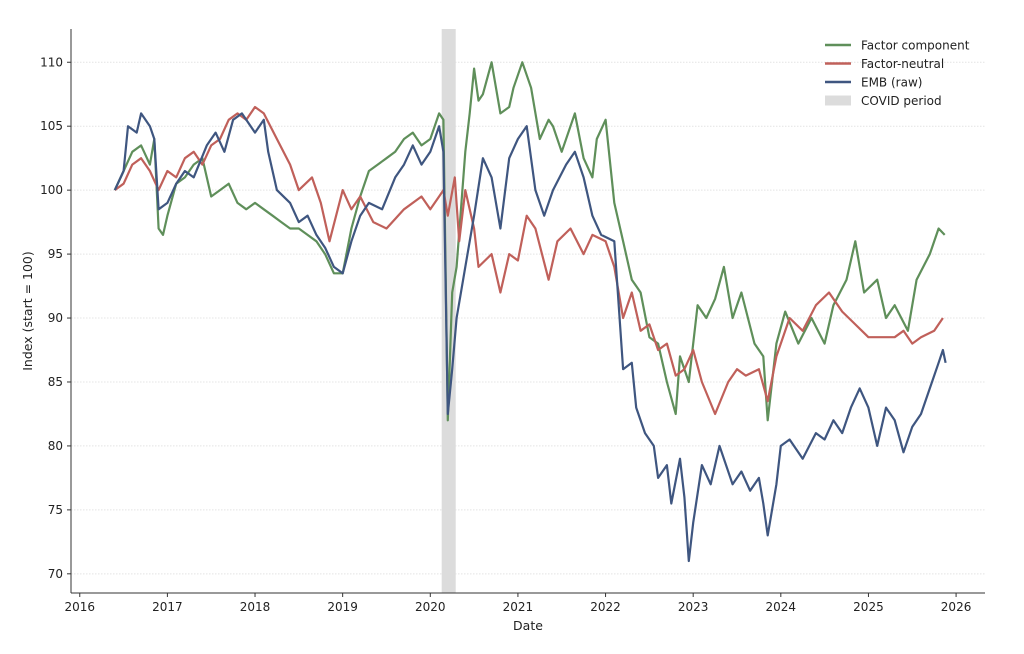 The width and height of the screenshot is (1024, 654). Describe the element at coordinates (781, 607) in the screenshot. I see `x-tick-label: 2024` at that location.